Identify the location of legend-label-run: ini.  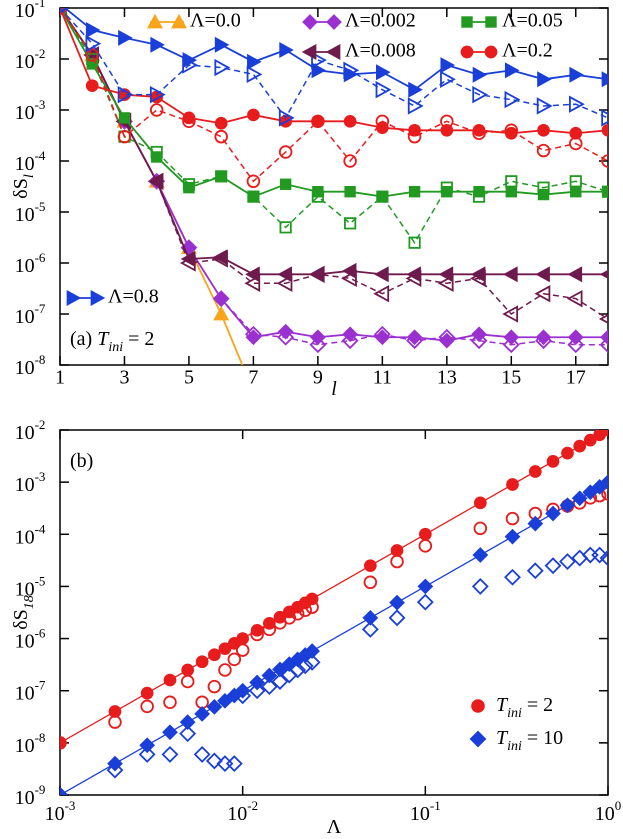
(514, 713).